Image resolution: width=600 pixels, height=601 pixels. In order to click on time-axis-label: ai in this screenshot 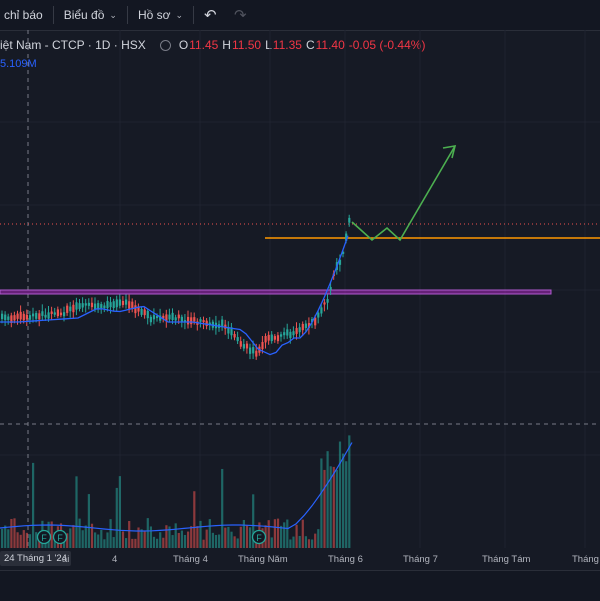, I will do `click(66, 559)`.